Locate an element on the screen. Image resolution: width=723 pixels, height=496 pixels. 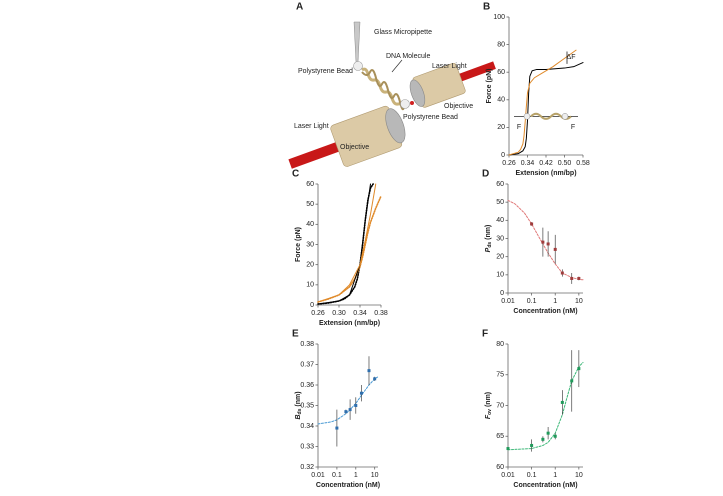
y-tick-label: 100 is located at coordinates (499, 17).